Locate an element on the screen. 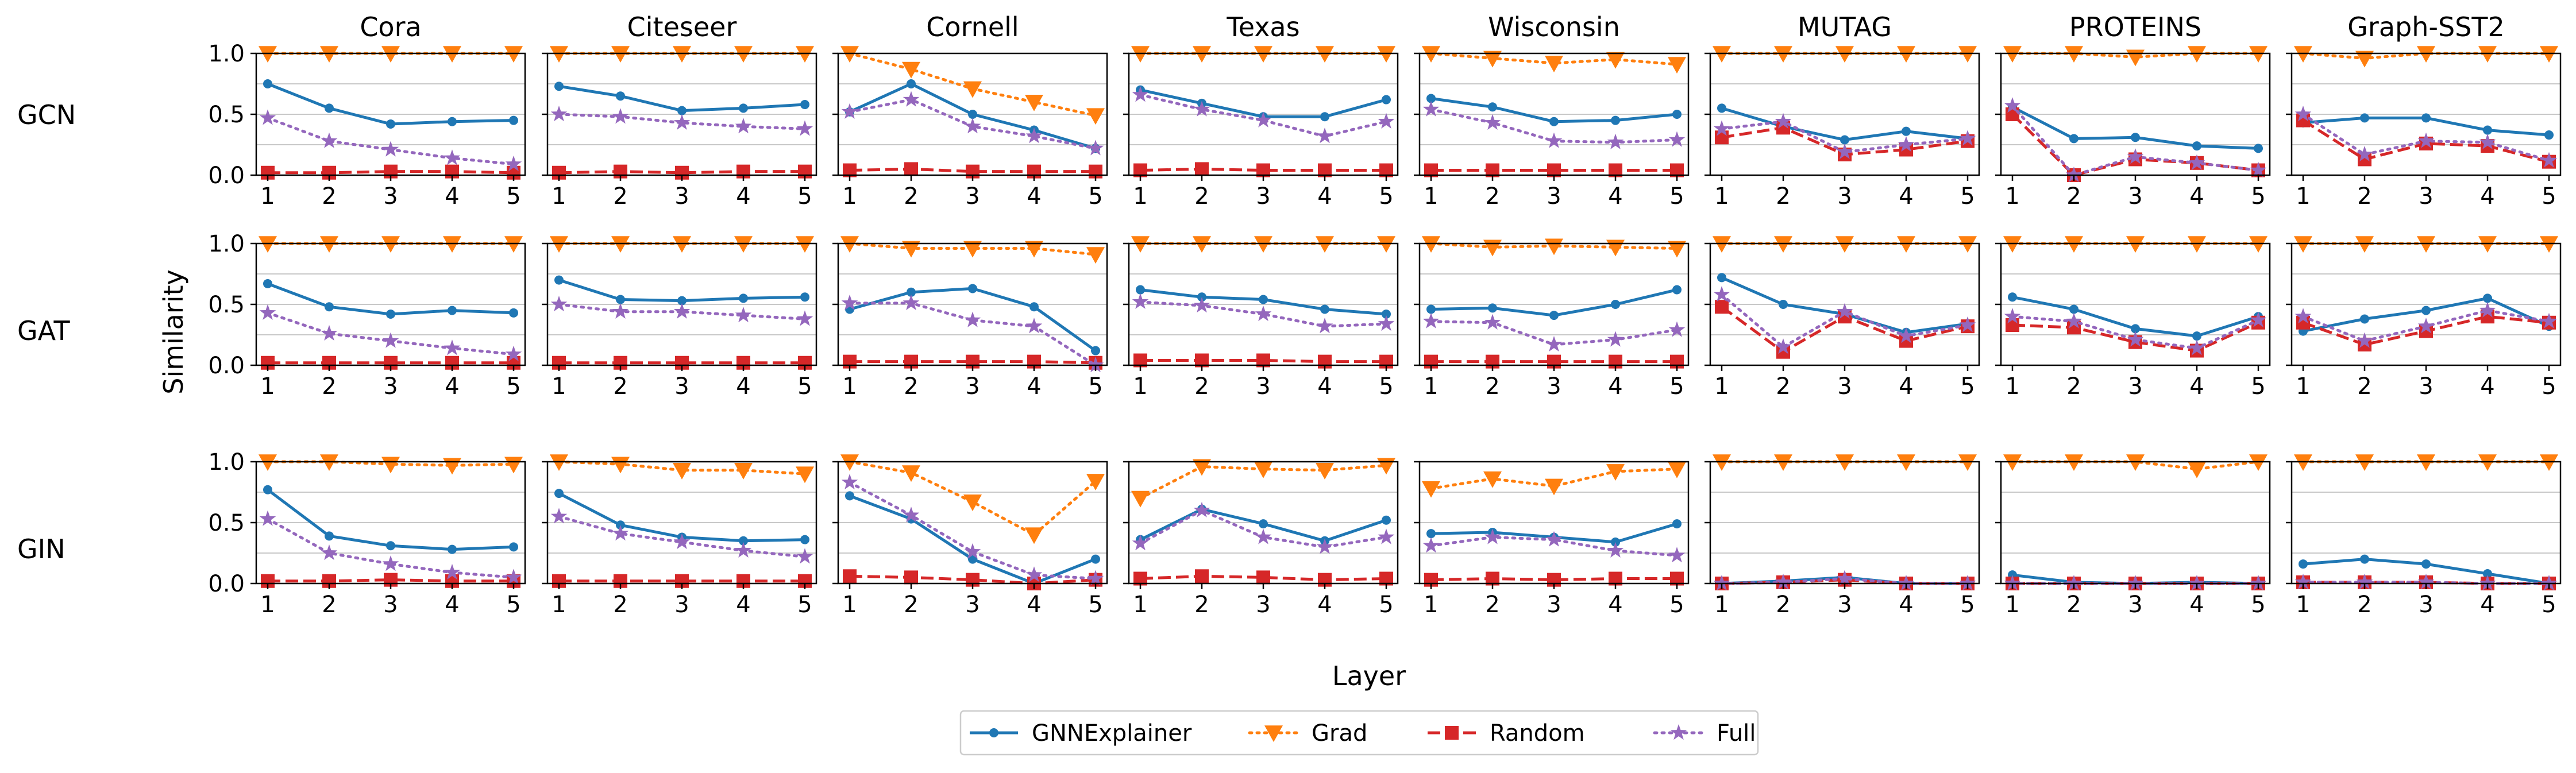  y-tick-label: 1.0 is located at coordinates (226, 54).